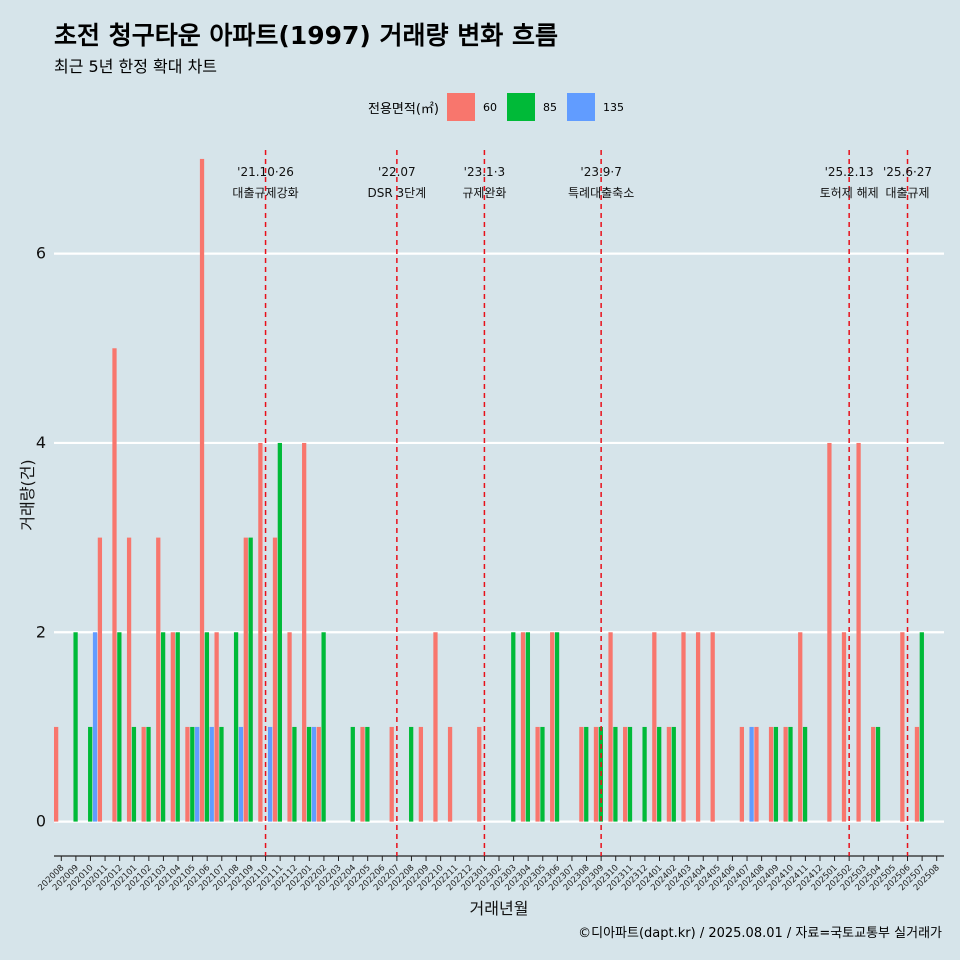  What do you see at coordinates (265, 172) in the screenshot?
I see `event-date: '21.10·26` at bounding box center [265, 172].